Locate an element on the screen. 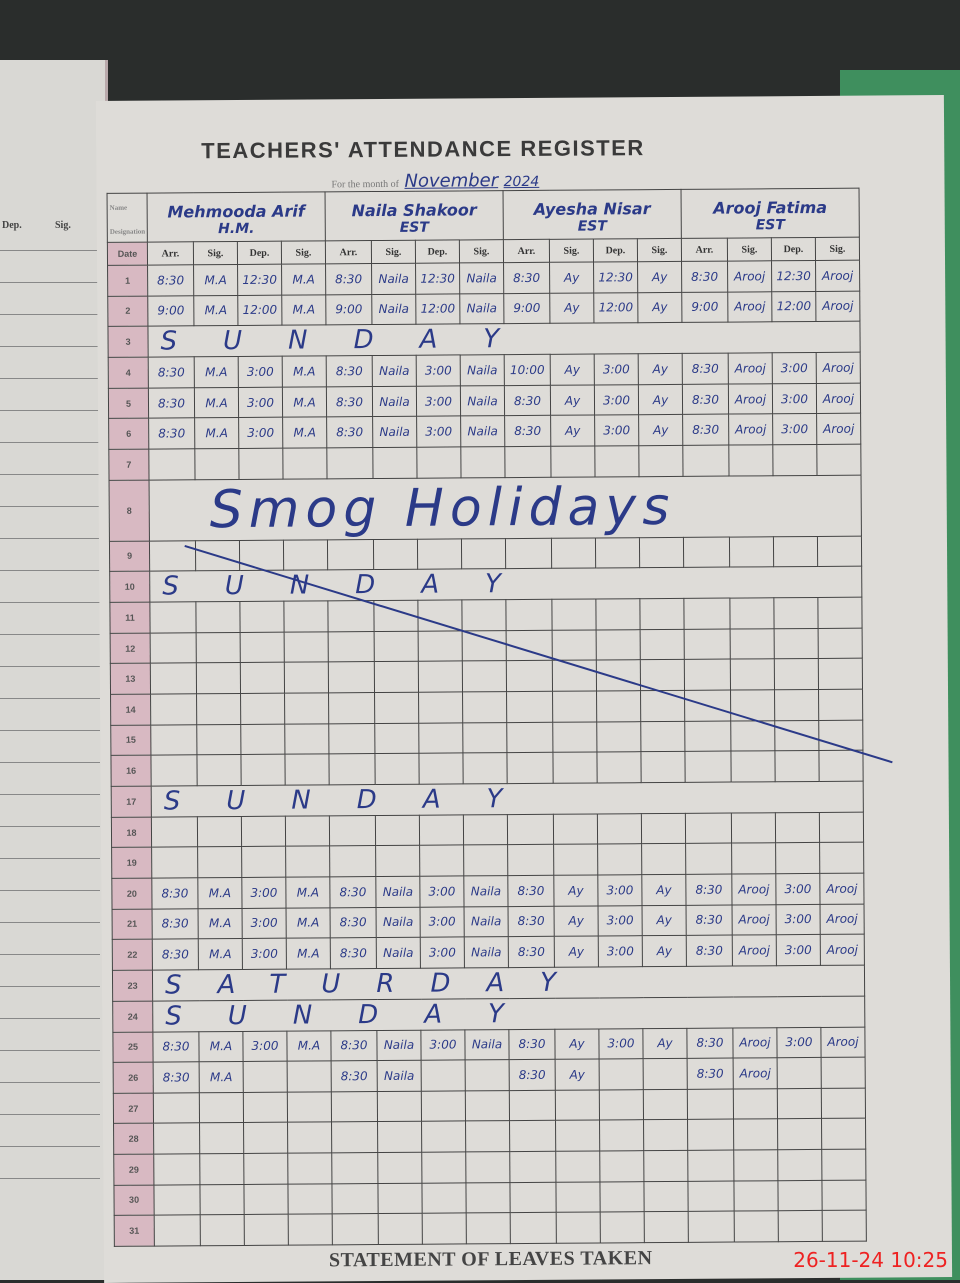 This screenshot has height=1283, width=960. date-cell: 19 is located at coordinates (131, 863).